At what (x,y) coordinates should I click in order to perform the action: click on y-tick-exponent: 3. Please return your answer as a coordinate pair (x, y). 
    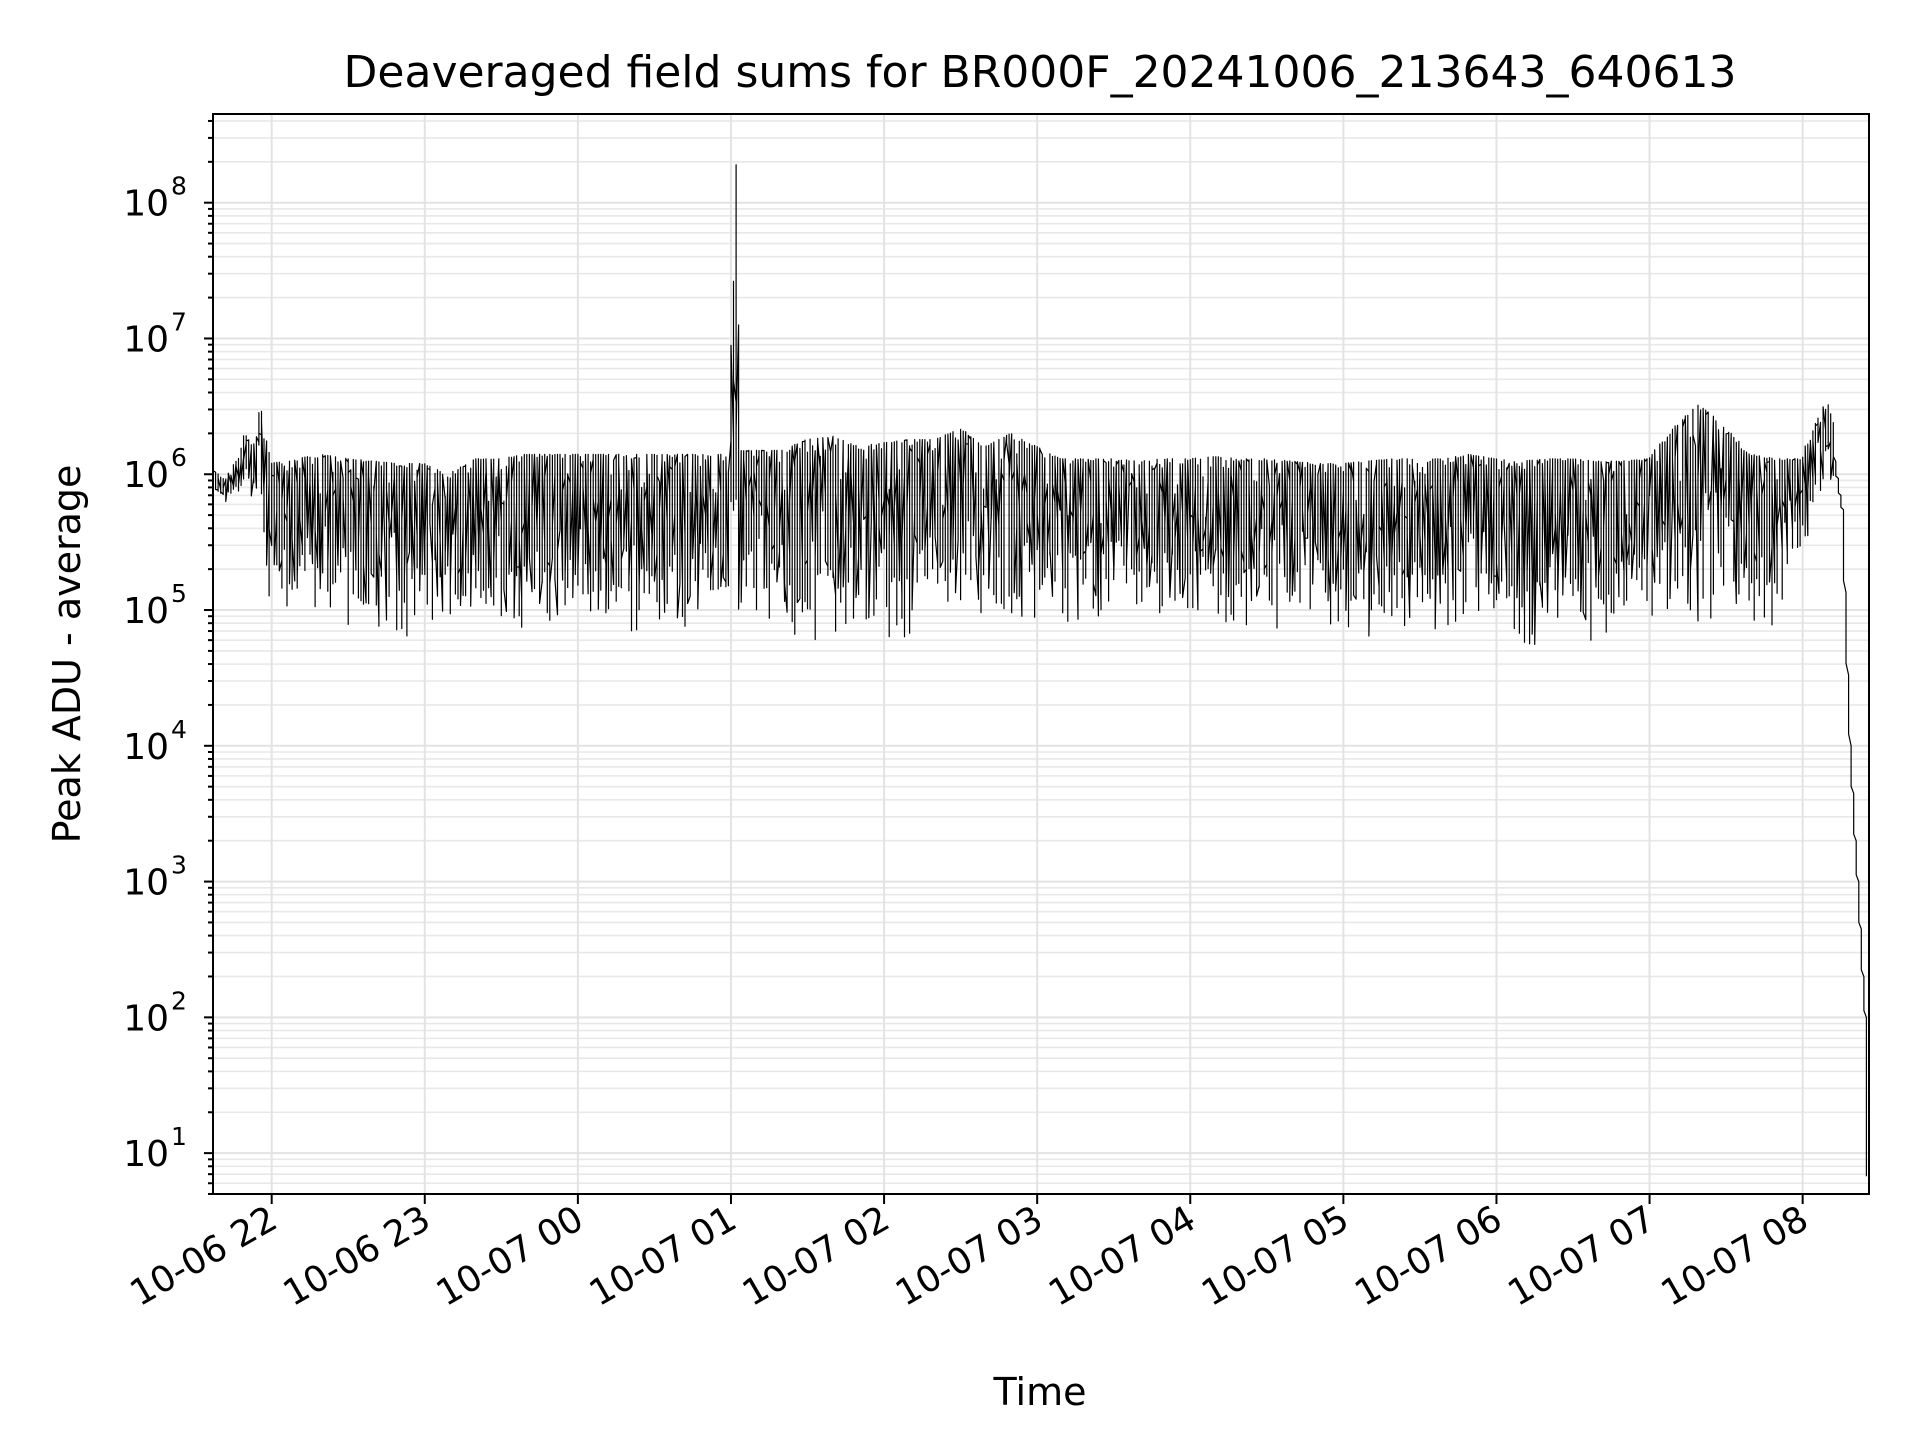
    Looking at the image, I should click on (179, 865).